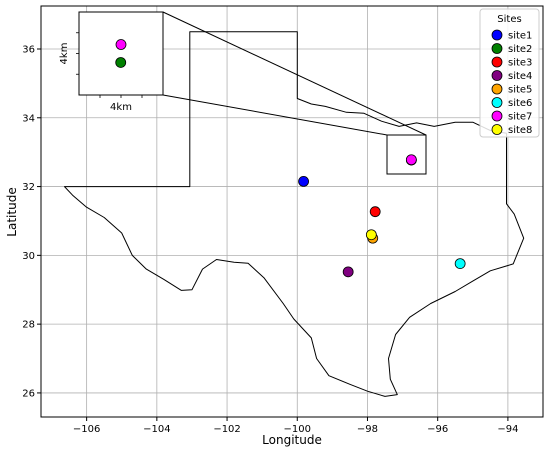  What do you see at coordinates (411, 160) in the screenshot?
I see `site-marker-site7` at bounding box center [411, 160].